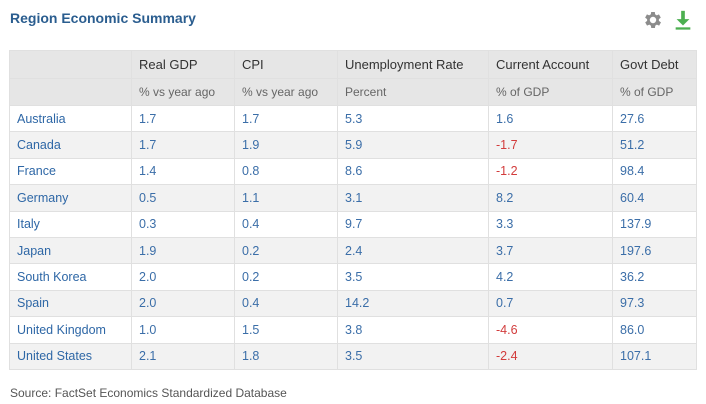  I want to click on column-header: Unemployment Rate, so click(413, 64).